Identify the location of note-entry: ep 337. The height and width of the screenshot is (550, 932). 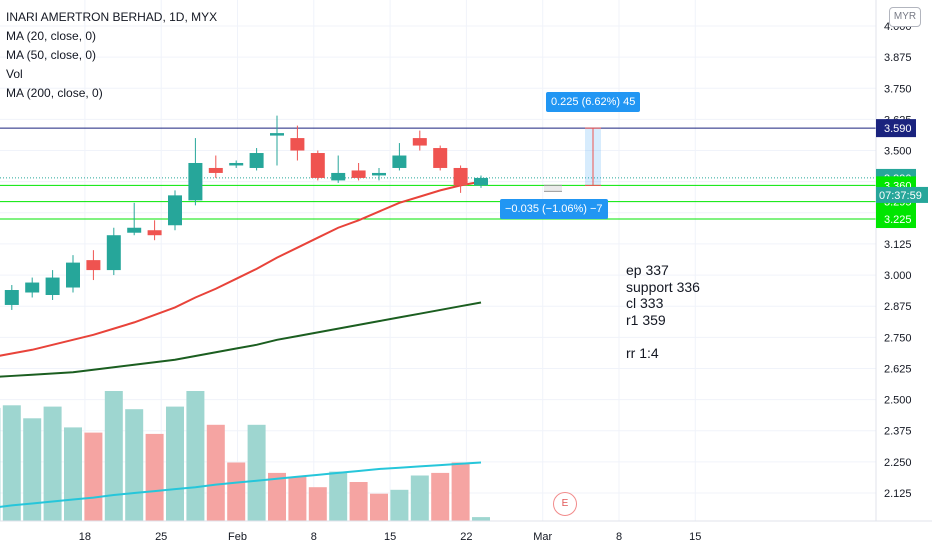
(647, 270).